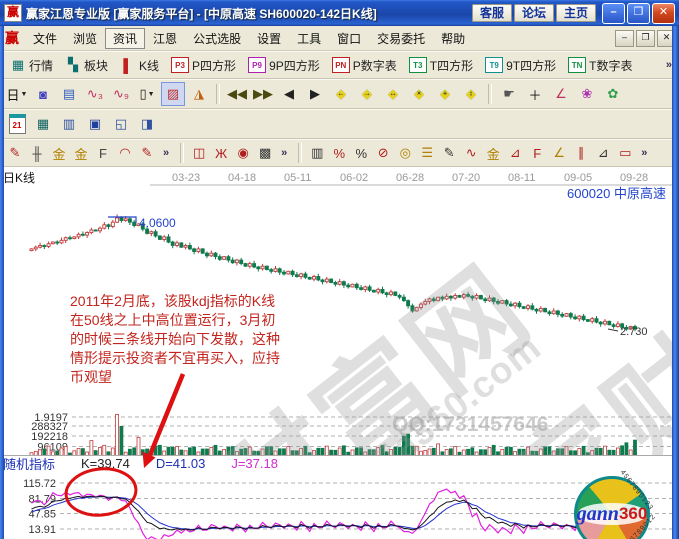 The image size is (679, 539). Describe the element at coordinates (333, 513) in the screenshot. I see `j-line` at that location.